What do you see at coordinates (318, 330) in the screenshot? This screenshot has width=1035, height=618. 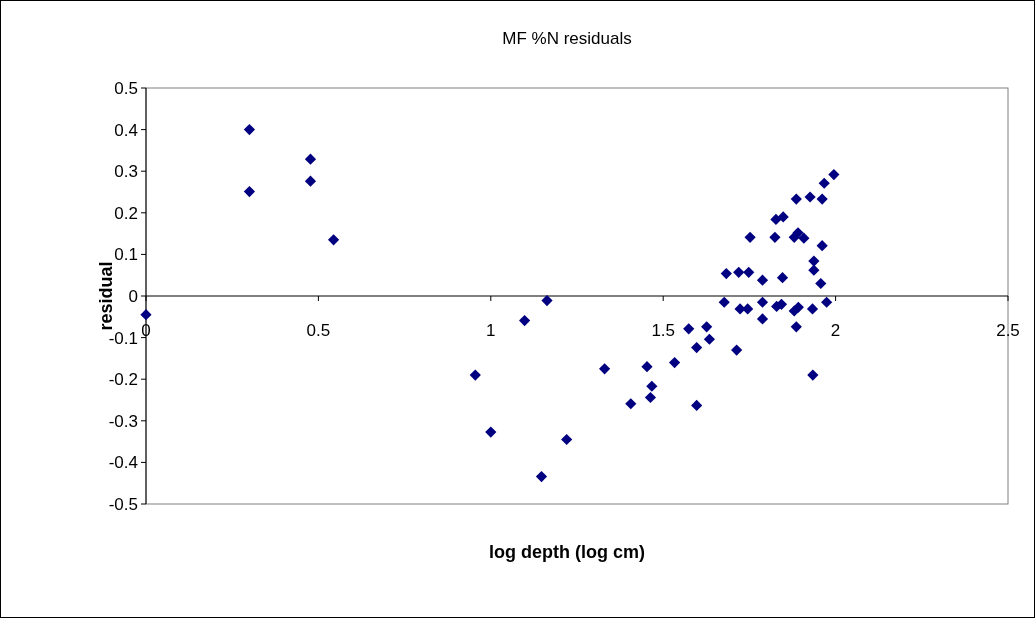 I see `x-tick-label: 0.5` at bounding box center [318, 330].